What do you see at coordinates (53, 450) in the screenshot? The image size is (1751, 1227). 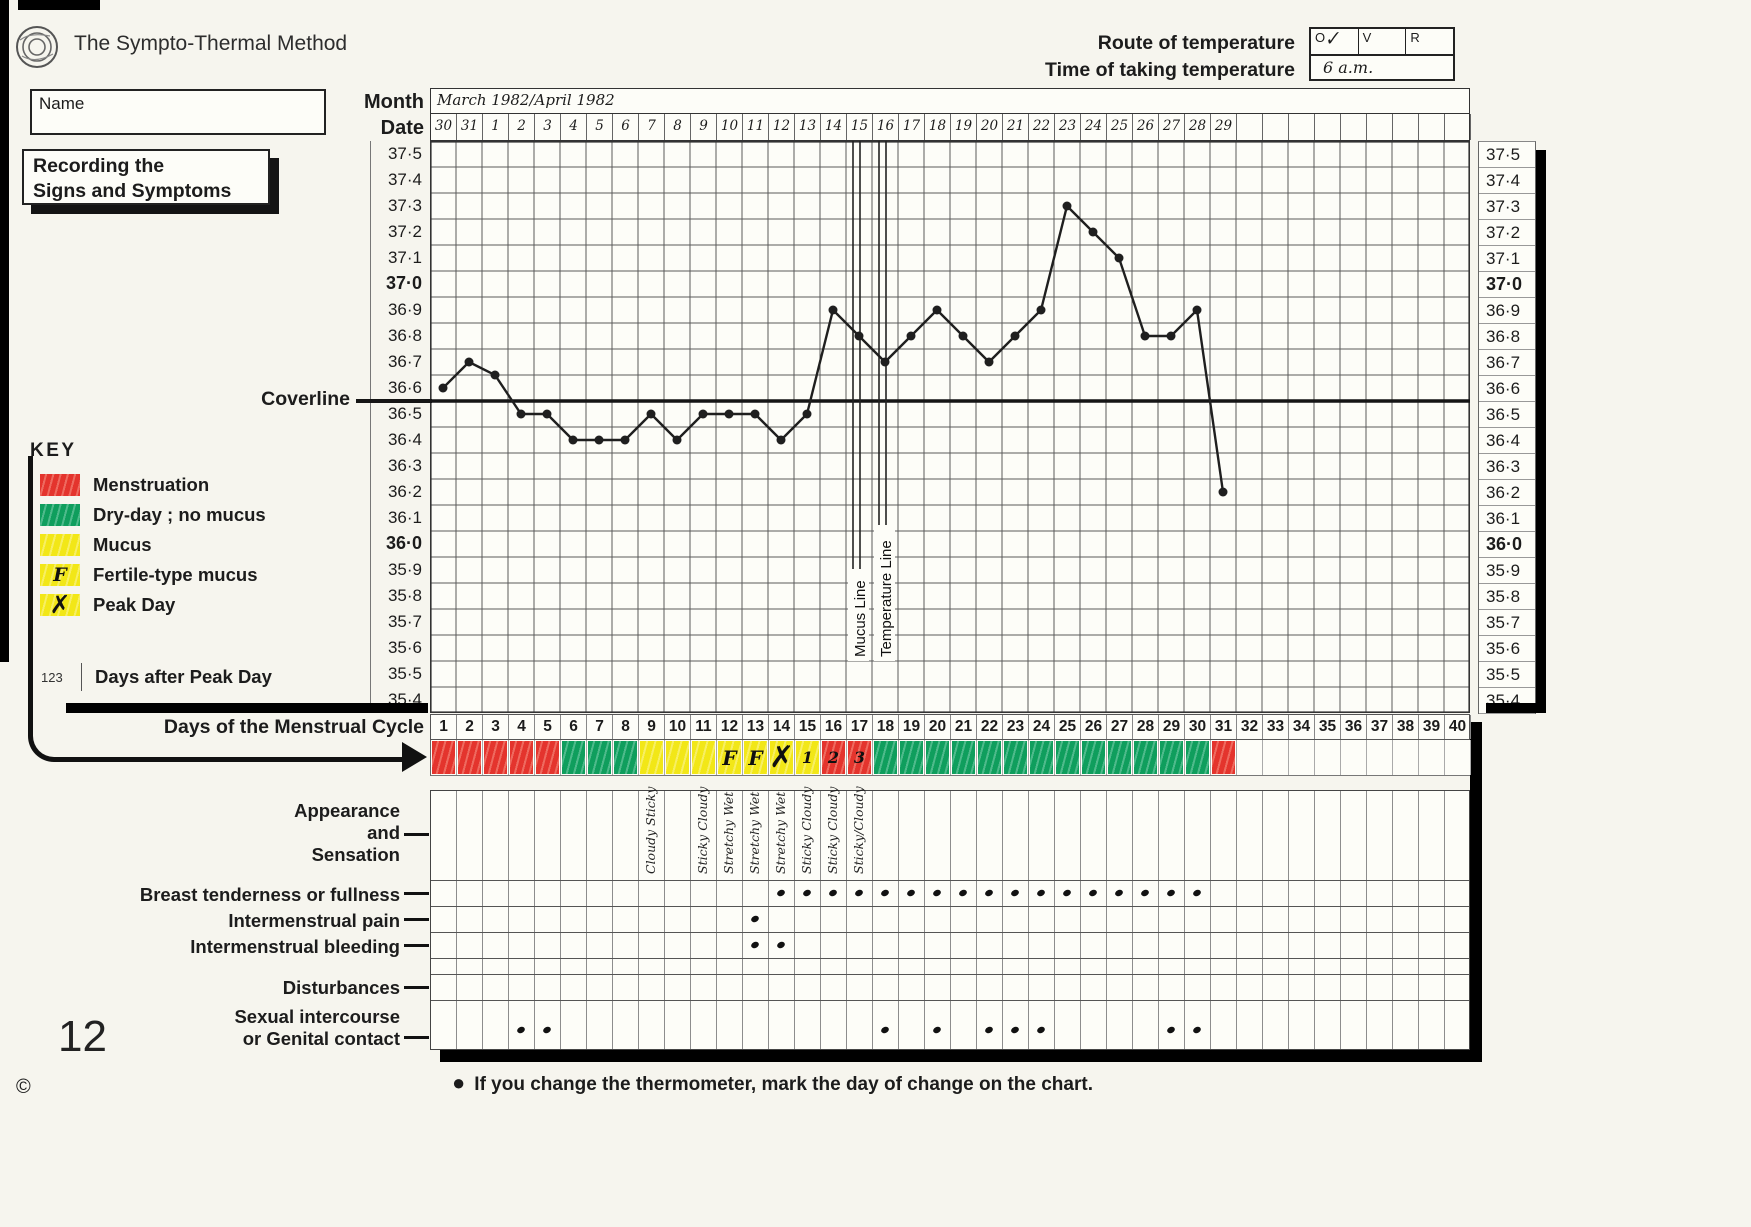 I see `key-title: KEY` at bounding box center [53, 450].